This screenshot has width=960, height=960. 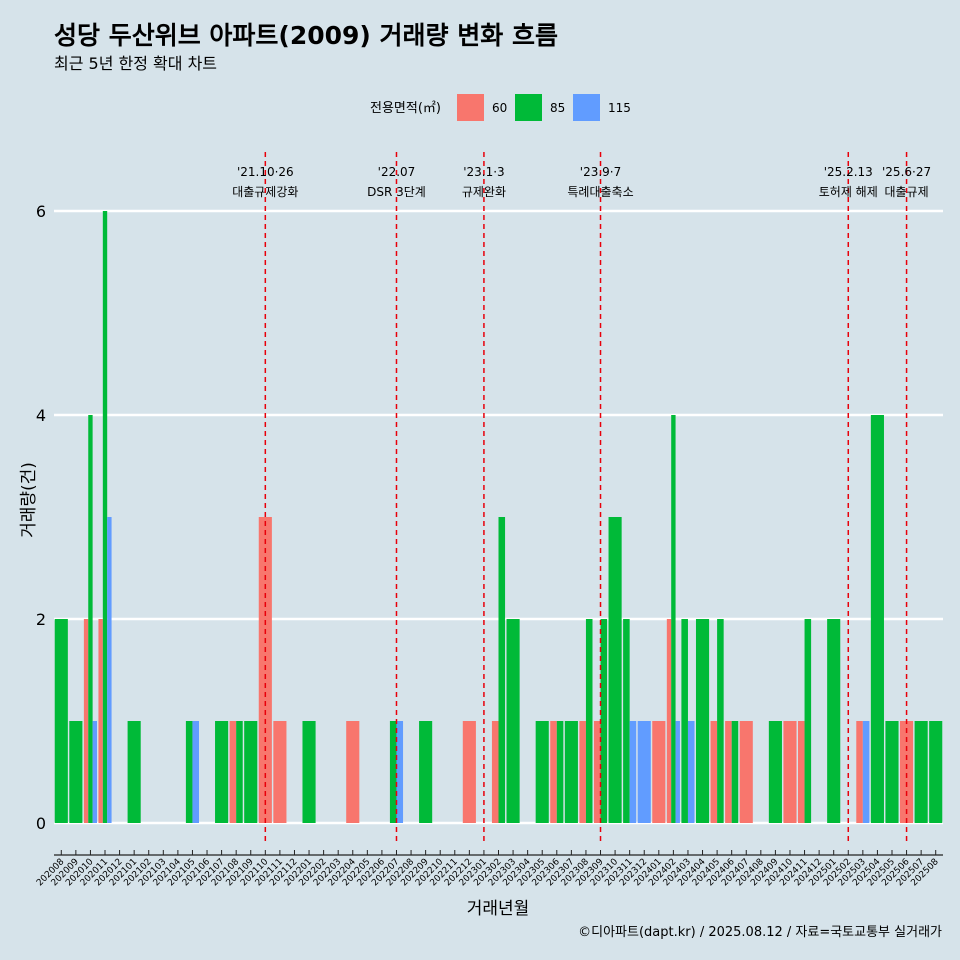 What do you see at coordinates (484, 192) in the screenshot?
I see `event-desc-label: 규제완화` at bounding box center [484, 192].